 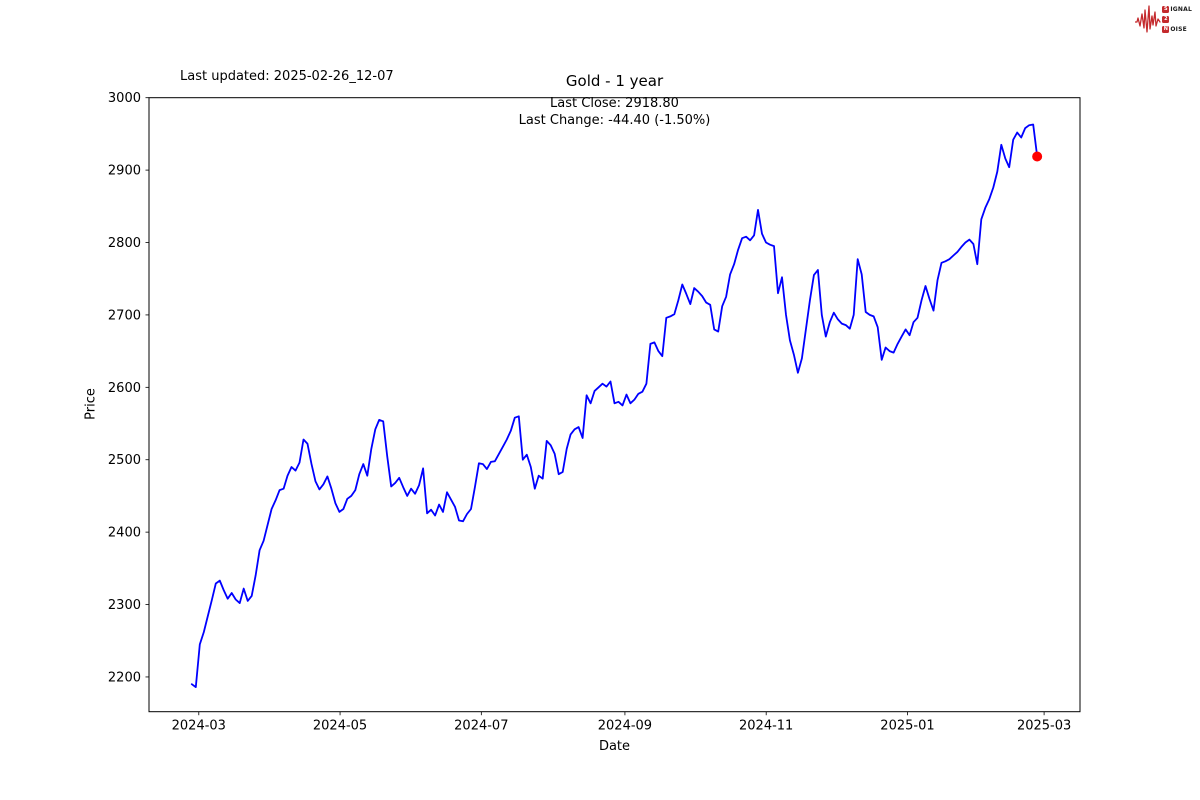 I want to click on signal2noise-logo: S IGNAL 2 N OISE, so click(x=1163, y=19).